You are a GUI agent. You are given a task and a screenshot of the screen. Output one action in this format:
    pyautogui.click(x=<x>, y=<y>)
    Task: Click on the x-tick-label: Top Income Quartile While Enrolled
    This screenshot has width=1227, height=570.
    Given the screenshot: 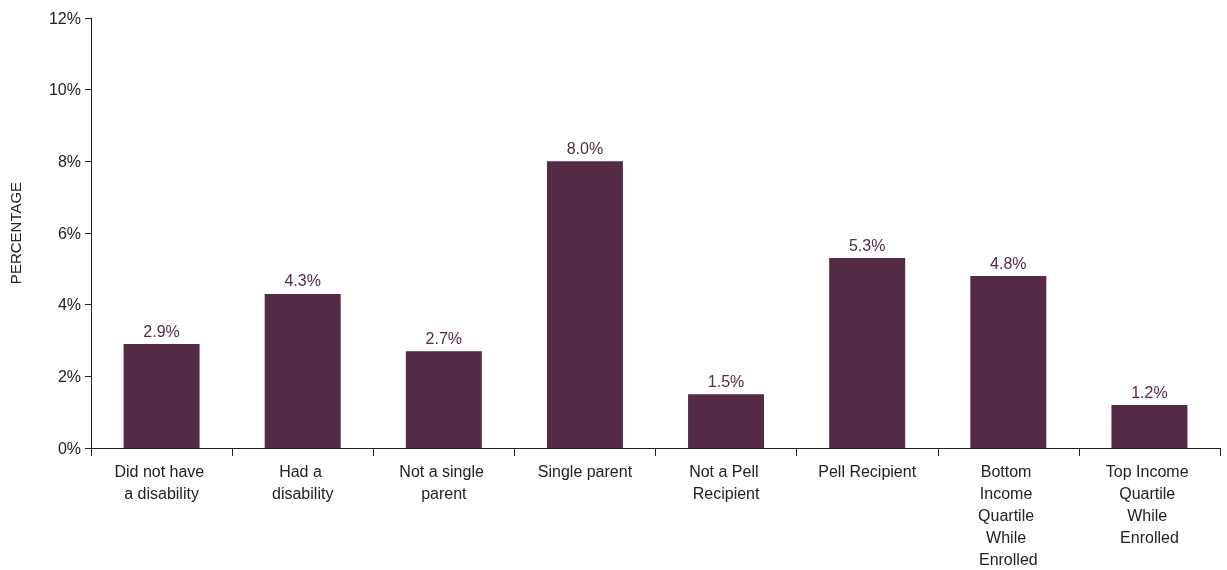 What is the action you would take?
    pyautogui.click(x=1149, y=504)
    